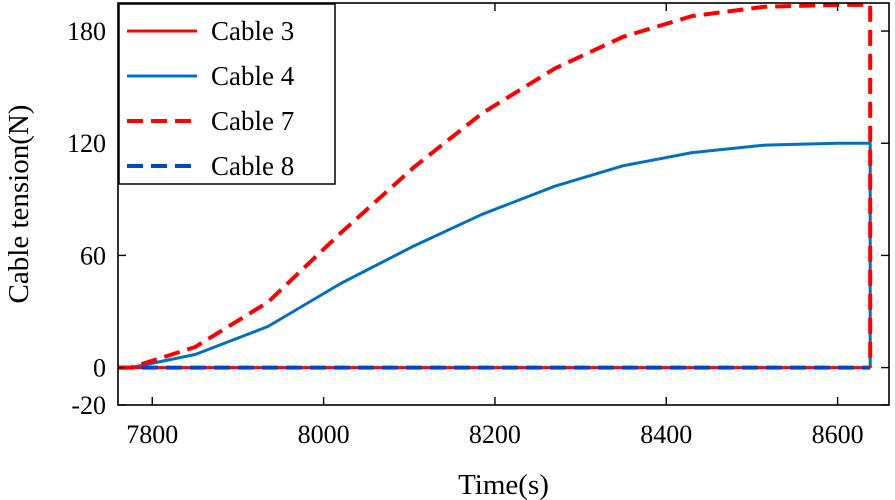  What do you see at coordinates (99, 368) in the screenshot?
I see `y-tick-label: 0` at bounding box center [99, 368].